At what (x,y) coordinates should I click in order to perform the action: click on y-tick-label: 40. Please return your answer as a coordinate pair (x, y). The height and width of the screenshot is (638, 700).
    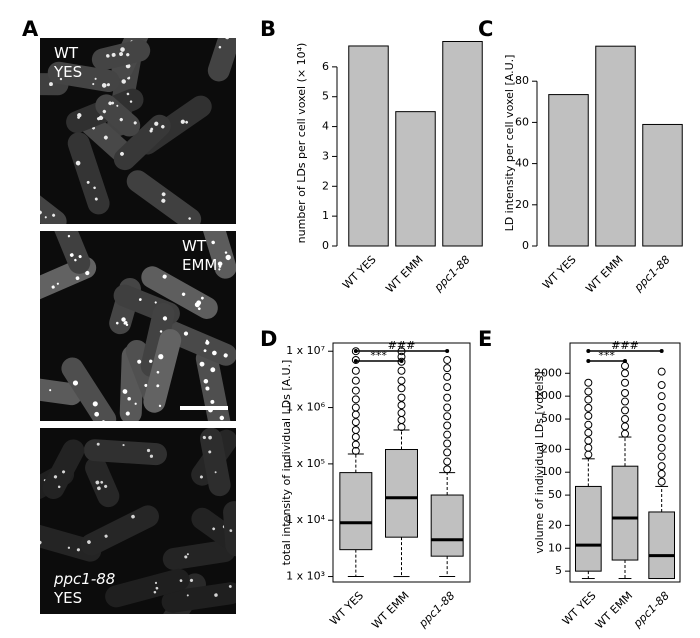
    Looking at the image, I should click on (522, 163).